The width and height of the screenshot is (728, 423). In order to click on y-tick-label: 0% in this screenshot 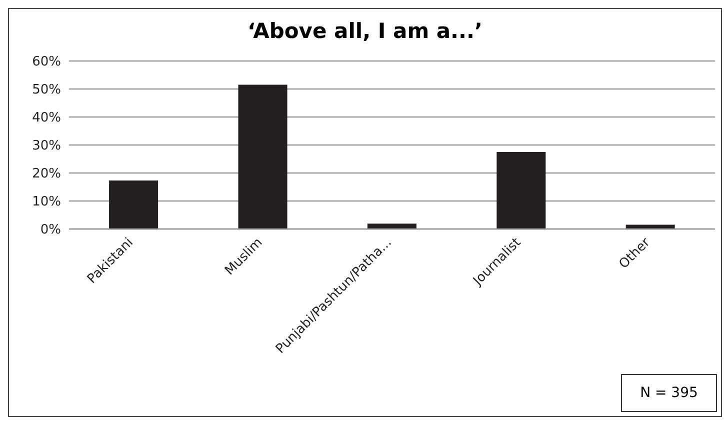, I will do `click(50, 230)`.